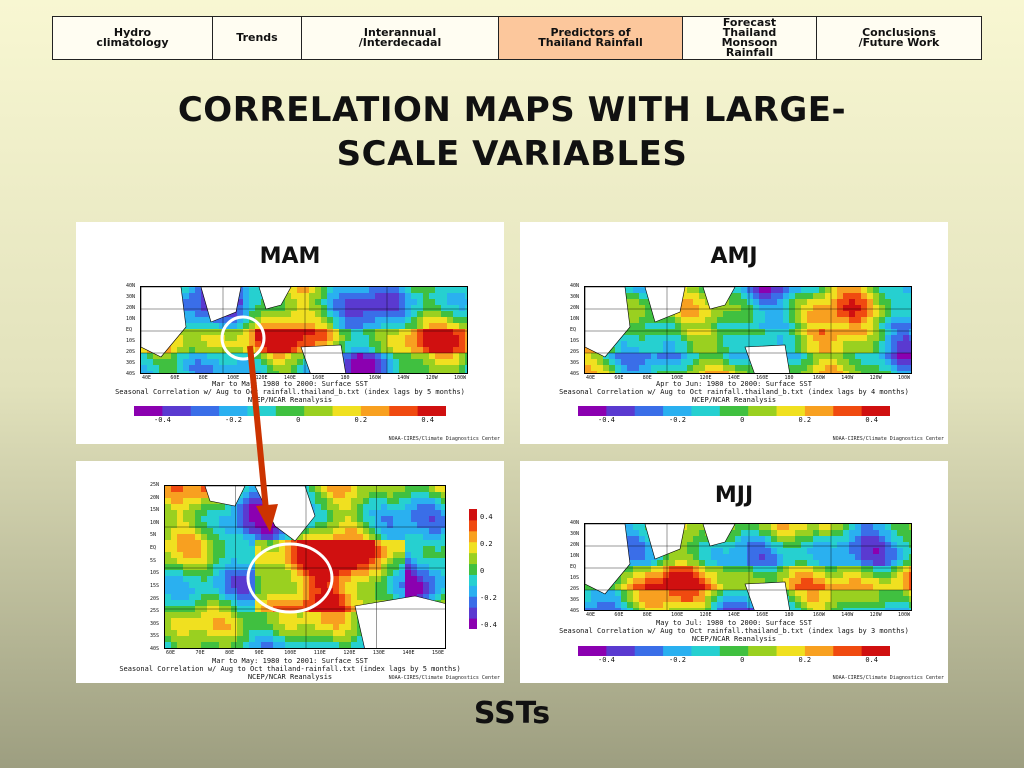 The width and height of the screenshot is (1024, 768). Describe the element at coordinates (133, 38) in the screenshot. I see `tab-hydroclimatology: Hydro climatology` at that location.